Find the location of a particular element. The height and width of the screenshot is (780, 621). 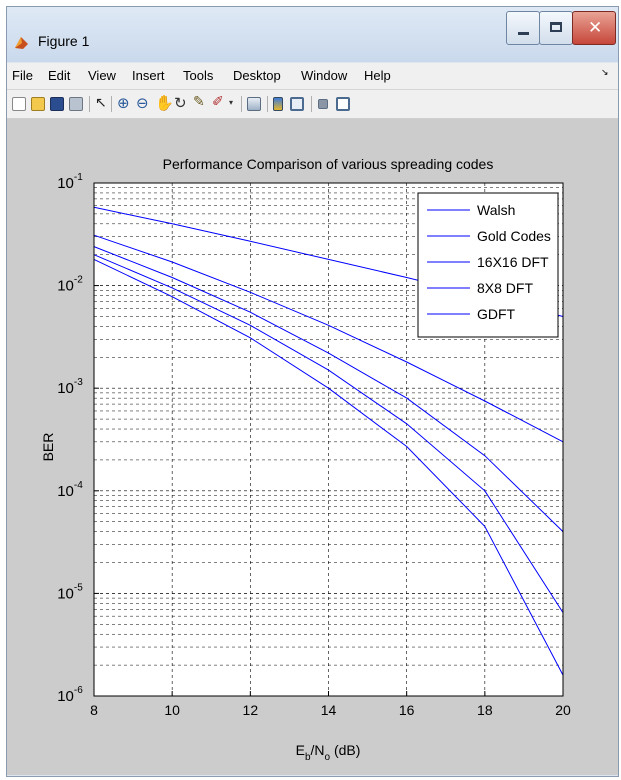

rotate-3d-icon: ↻ is located at coordinates (180, 103).